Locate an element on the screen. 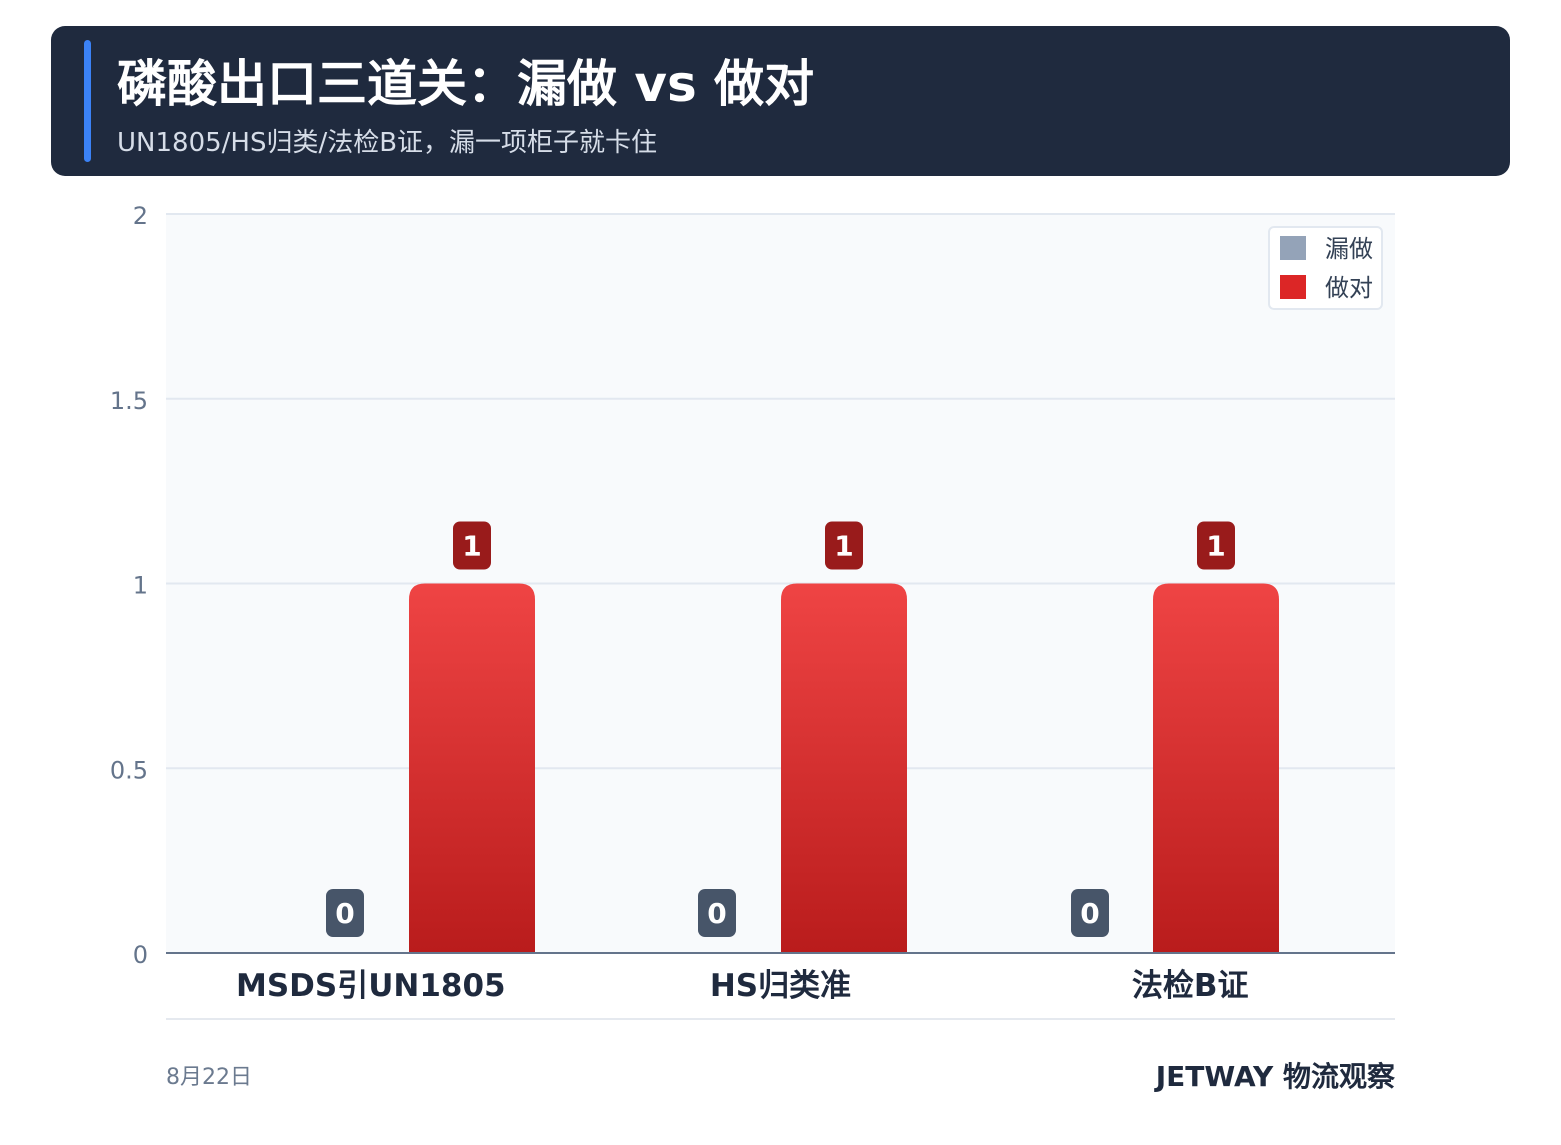 The width and height of the screenshot is (1561, 1145). legend-label: 漏做 is located at coordinates (1349, 249).